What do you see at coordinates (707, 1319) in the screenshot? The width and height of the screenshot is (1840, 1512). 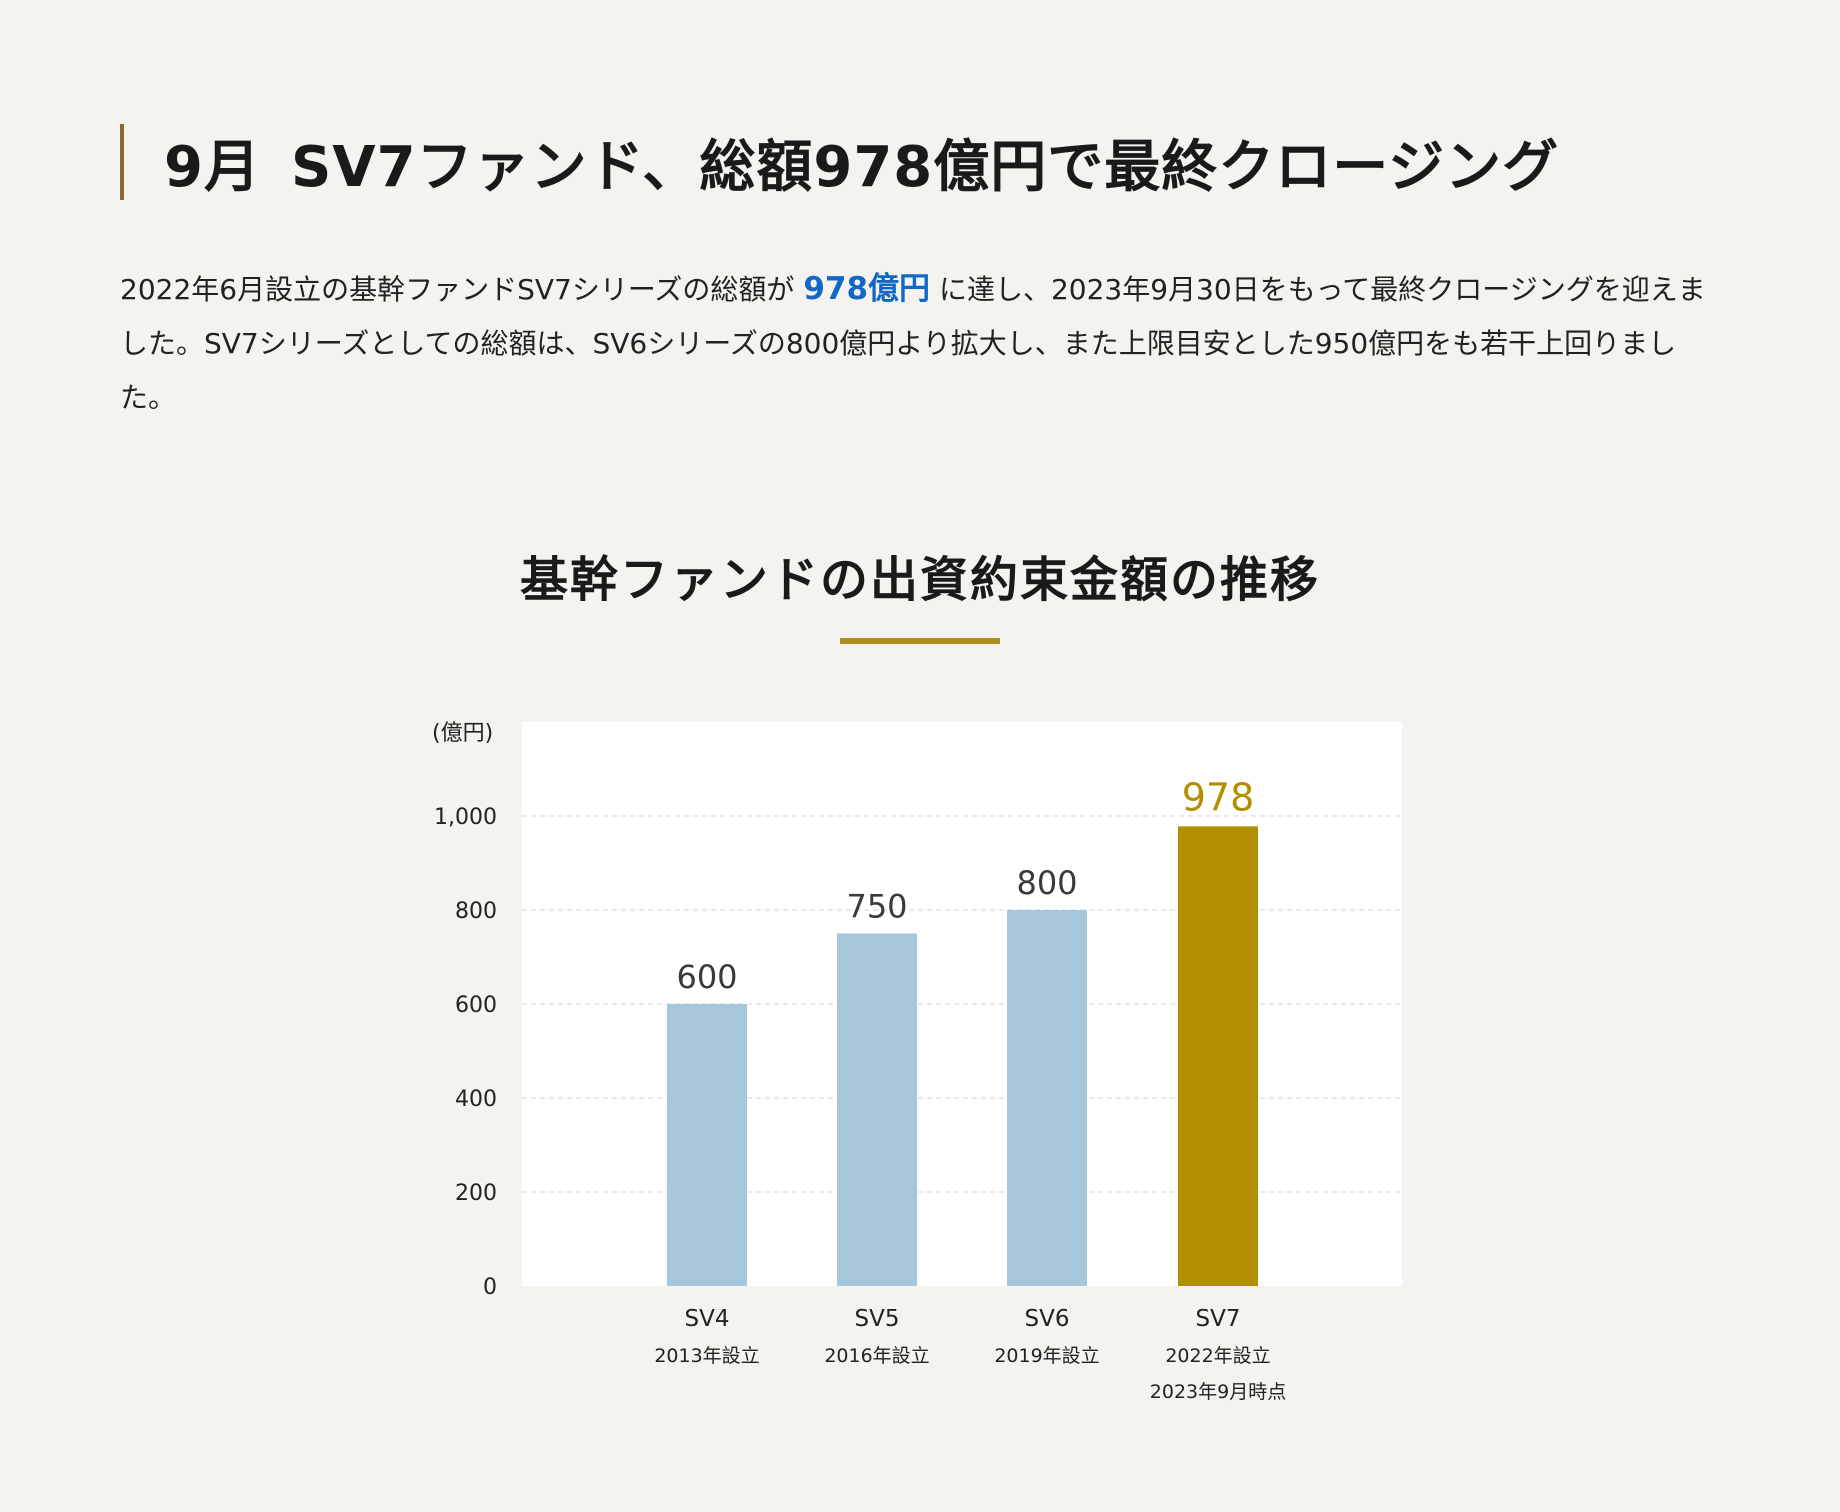 I see `x-category-label: SV4` at bounding box center [707, 1319].